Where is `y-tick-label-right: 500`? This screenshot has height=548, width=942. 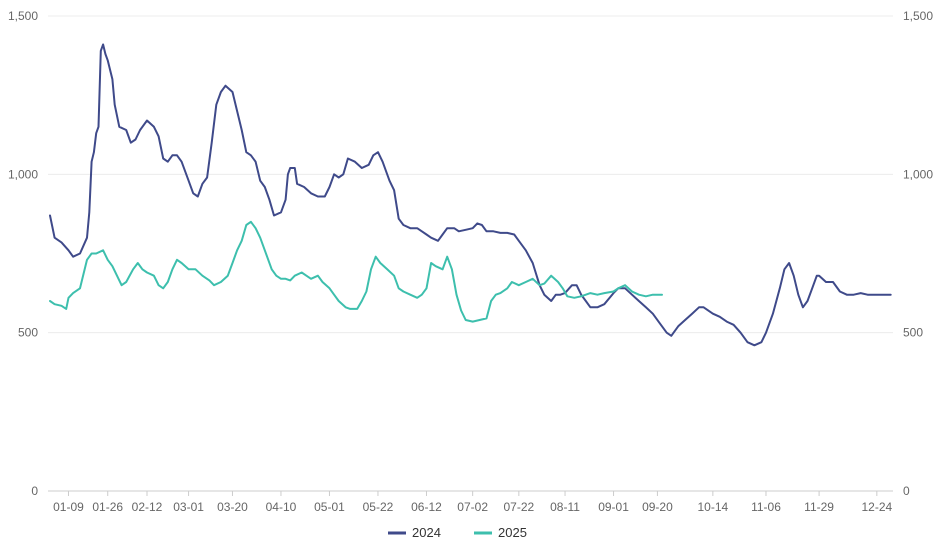 y-tick-label-right: 500 is located at coordinates (913, 333).